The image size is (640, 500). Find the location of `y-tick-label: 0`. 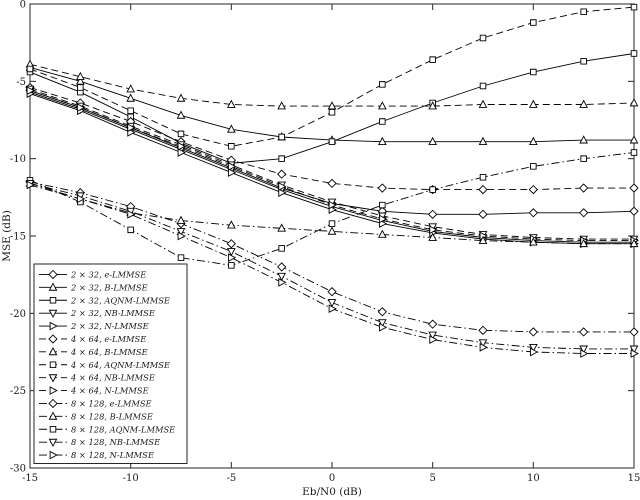

y-tick-label: 0 is located at coordinates (23, 5).